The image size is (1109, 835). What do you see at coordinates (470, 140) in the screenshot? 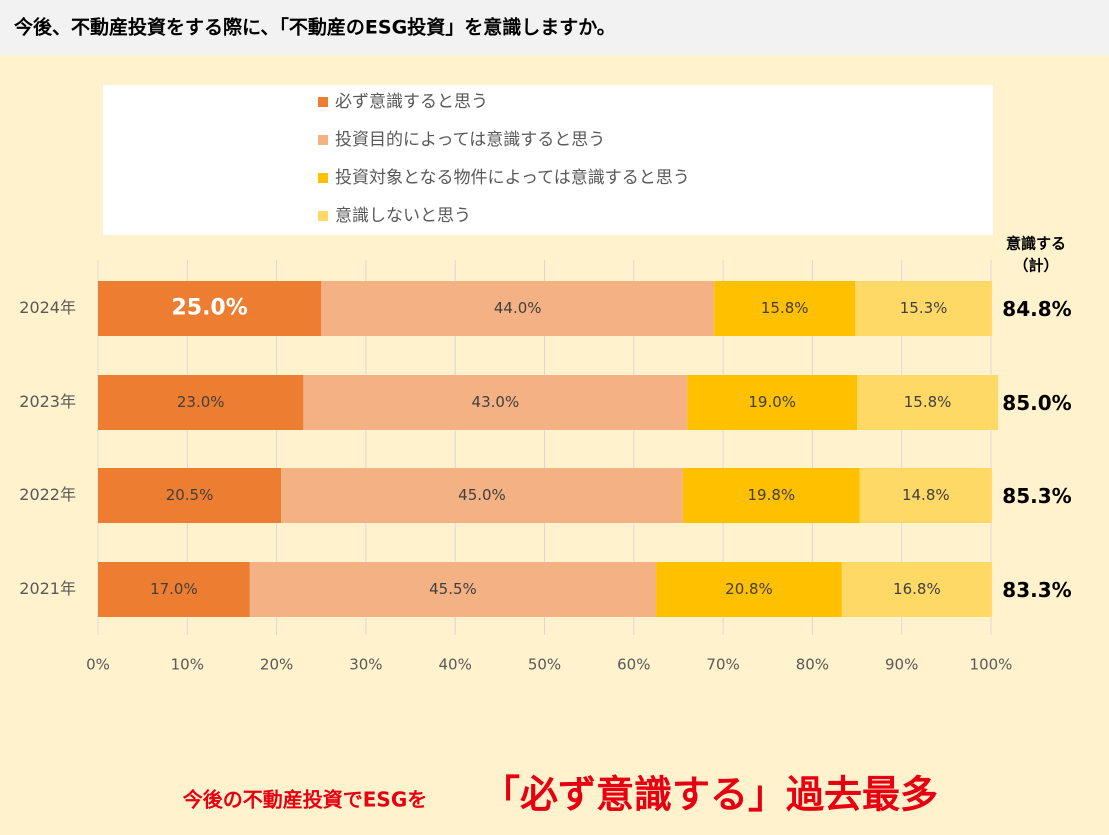
I see `legend-label: 投資目的によっては意識すると思う` at bounding box center [470, 140].